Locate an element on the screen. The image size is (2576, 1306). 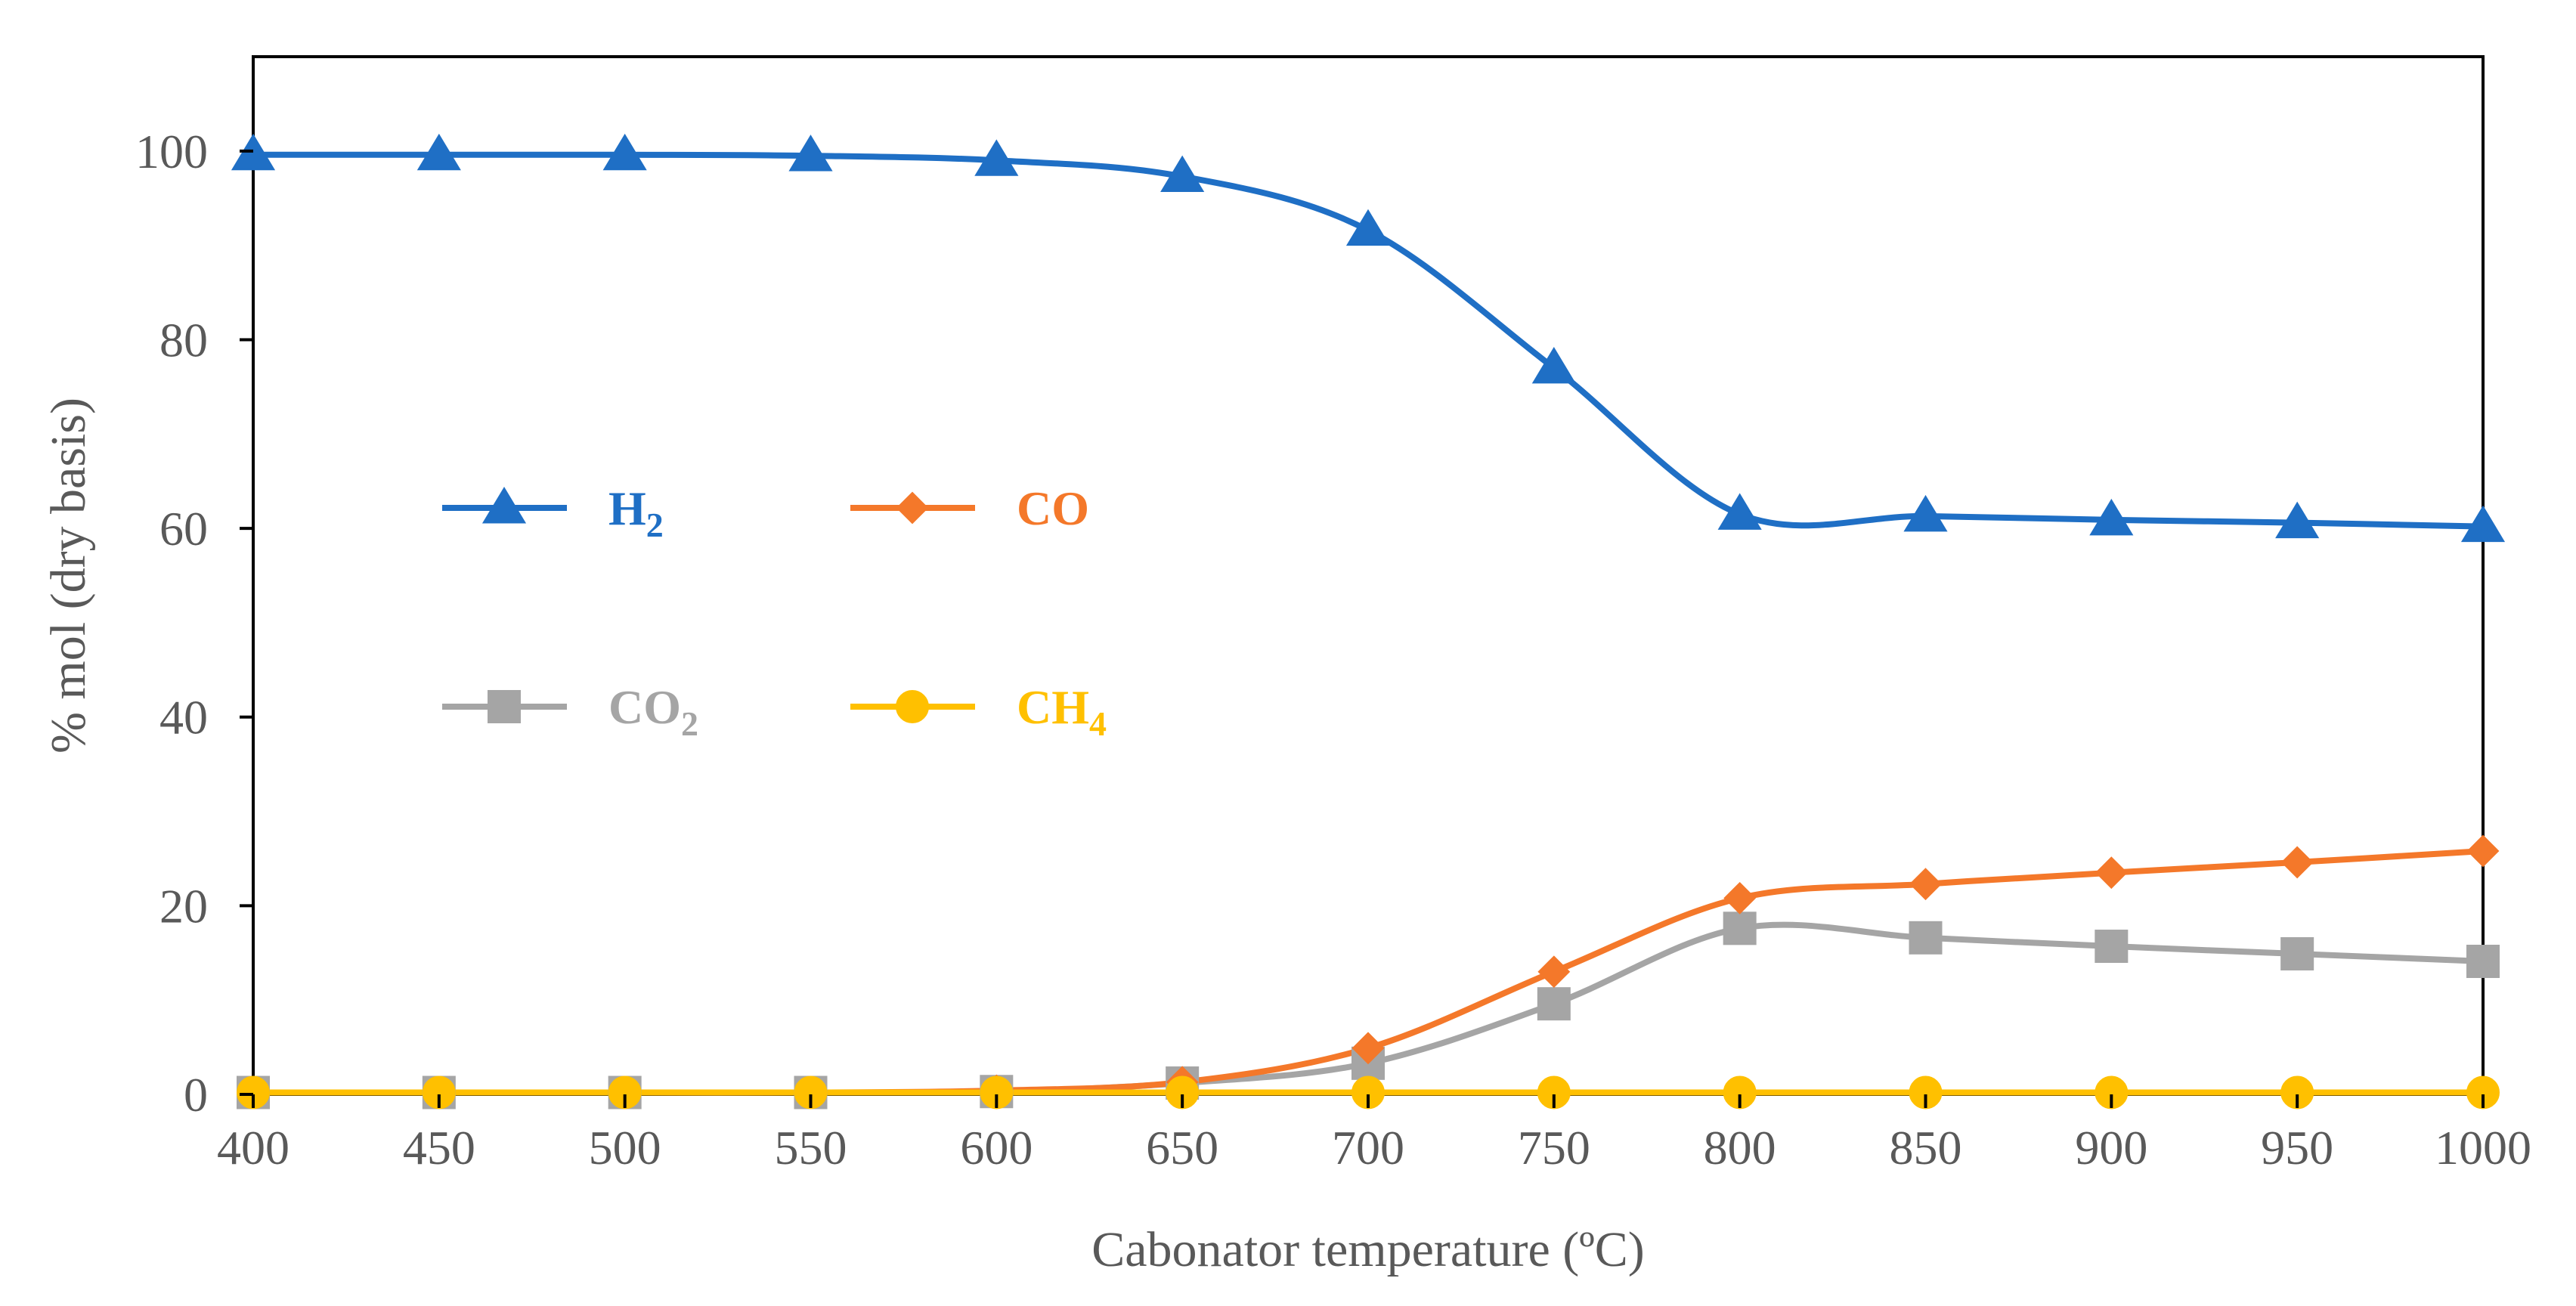
legend-label-co2: CO2 is located at coordinates (653, 711).